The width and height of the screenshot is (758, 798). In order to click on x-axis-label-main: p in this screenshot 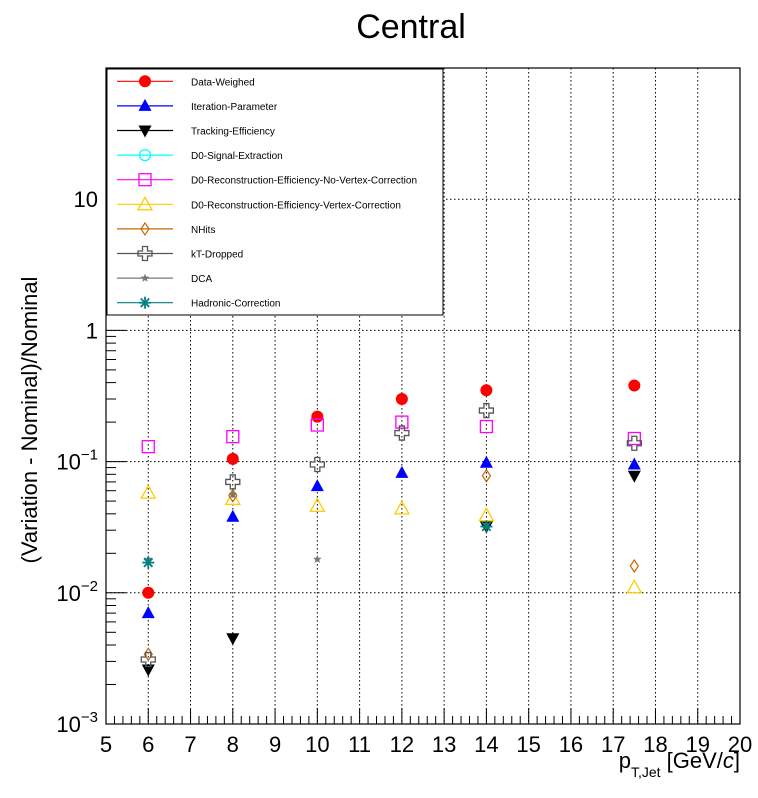, I will do `click(625, 760)`.